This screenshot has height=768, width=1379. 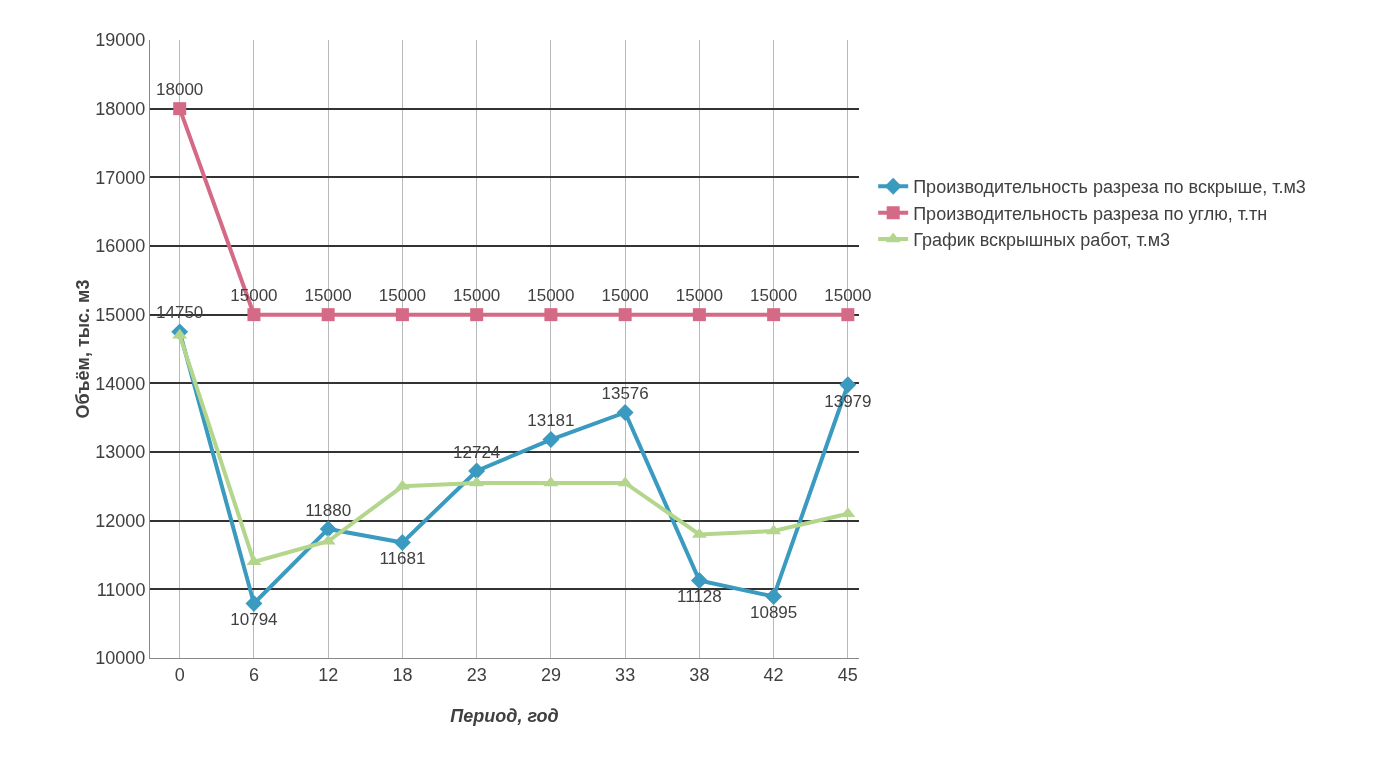 What do you see at coordinates (179, 674) in the screenshot?
I see `x-tick-label: 0` at bounding box center [179, 674].